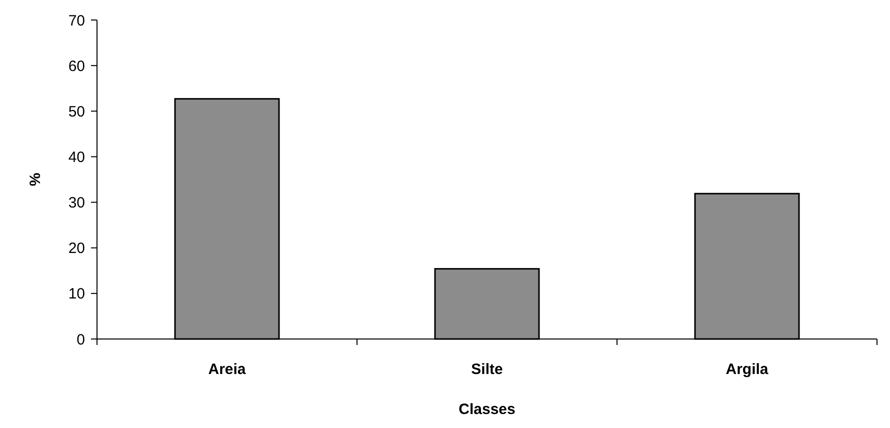 The height and width of the screenshot is (428, 890). Describe the element at coordinates (80, 339) in the screenshot. I see `y-tick-label: 0` at that location.